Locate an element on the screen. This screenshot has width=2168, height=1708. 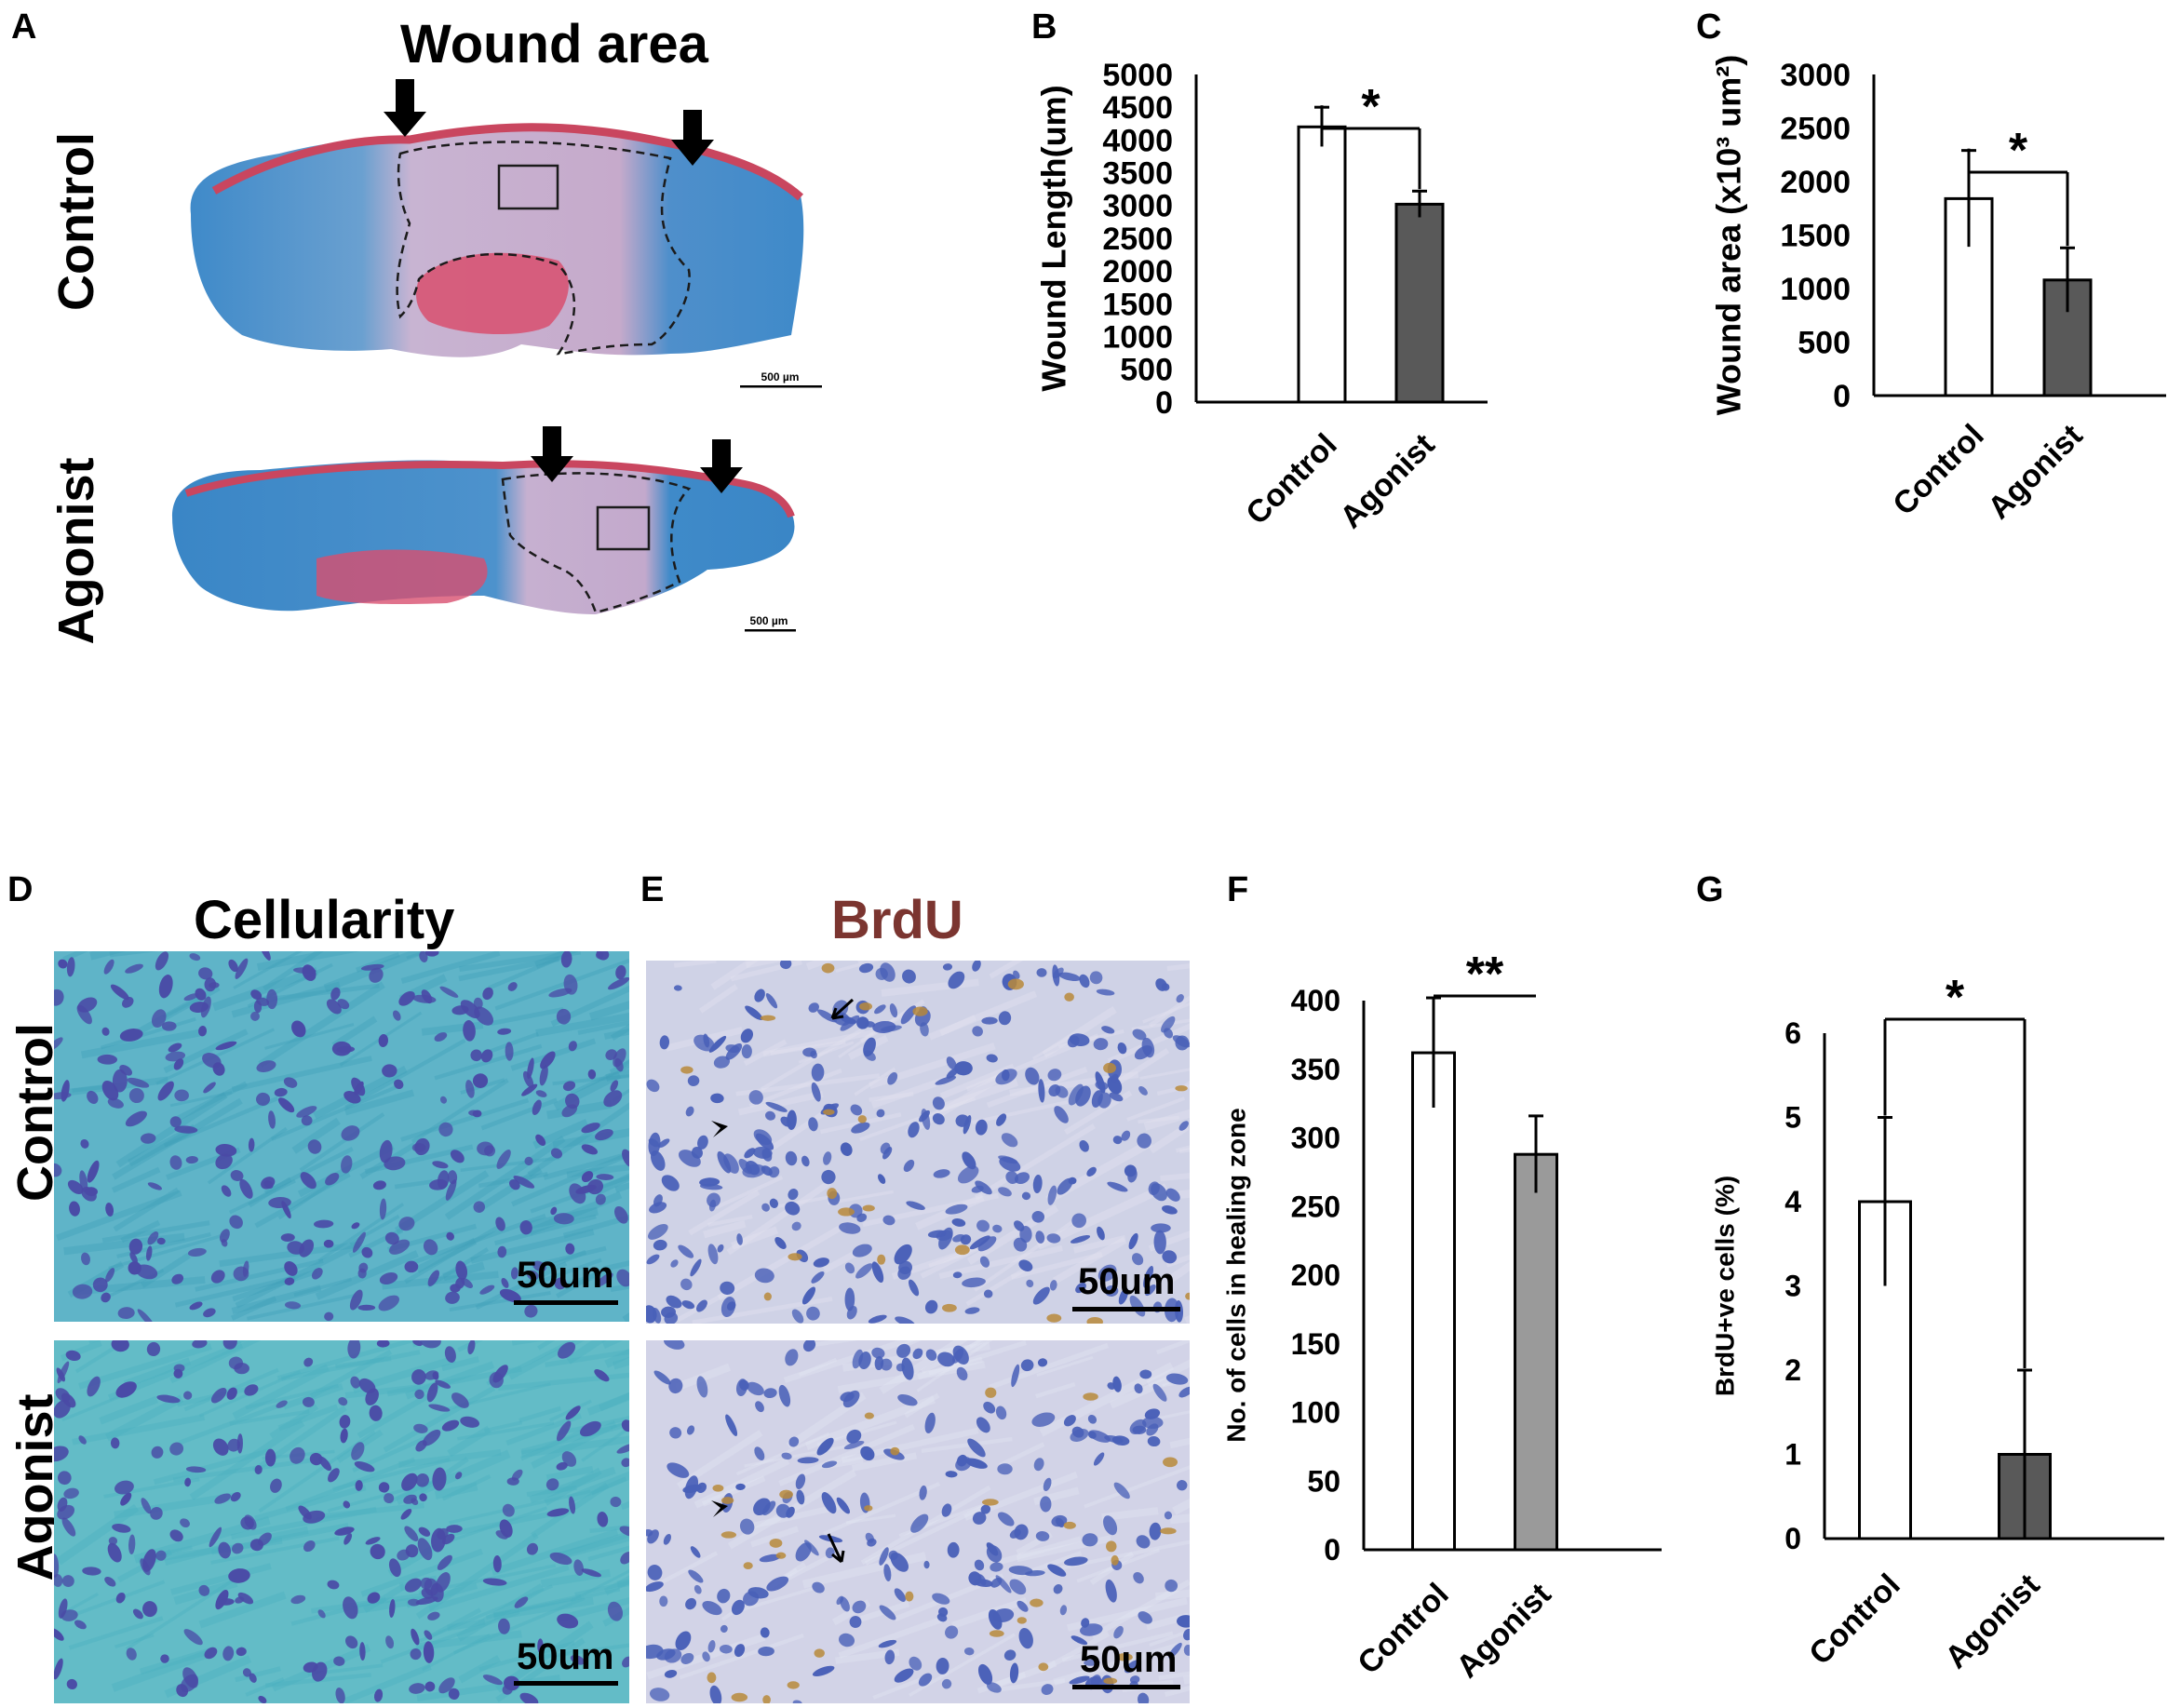
chart-c-ytick-label: 500 is located at coordinates (1824, 342).